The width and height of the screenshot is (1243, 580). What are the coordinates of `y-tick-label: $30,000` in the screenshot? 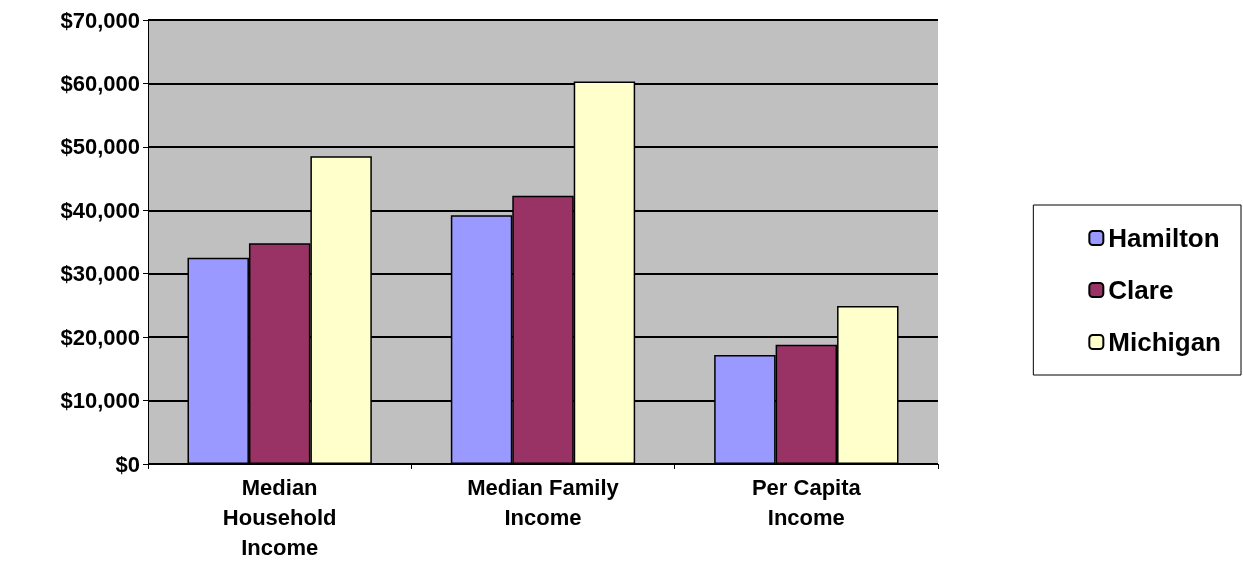 It's located at (100, 274).